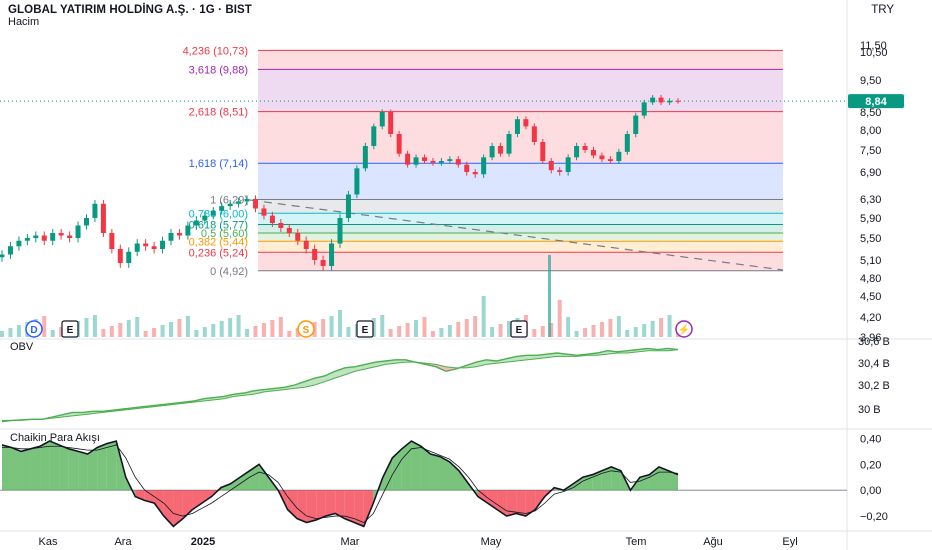  What do you see at coordinates (876, 101) in the screenshot?
I see `last-price-tag` at bounding box center [876, 101].